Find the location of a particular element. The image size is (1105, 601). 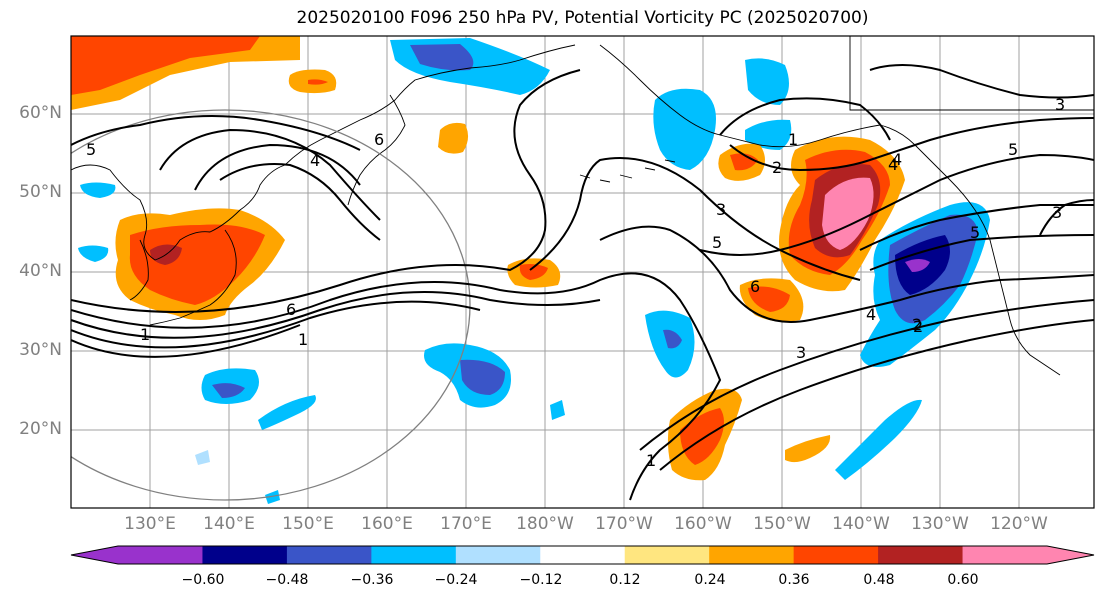

lat-label: 60°N is located at coordinates (40, 113).